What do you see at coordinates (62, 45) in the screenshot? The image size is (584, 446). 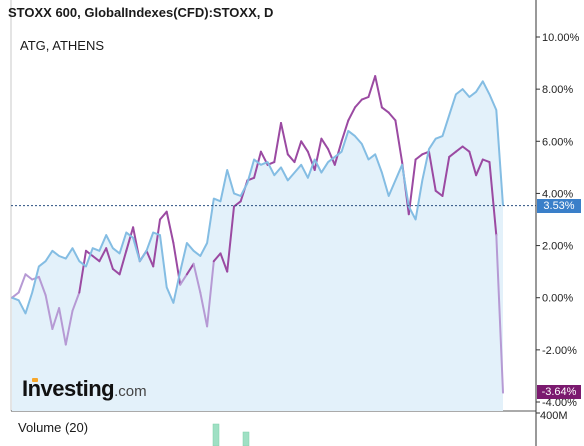 I see `compare-symbol-label: ATG, ATHENS` at bounding box center [62, 45].